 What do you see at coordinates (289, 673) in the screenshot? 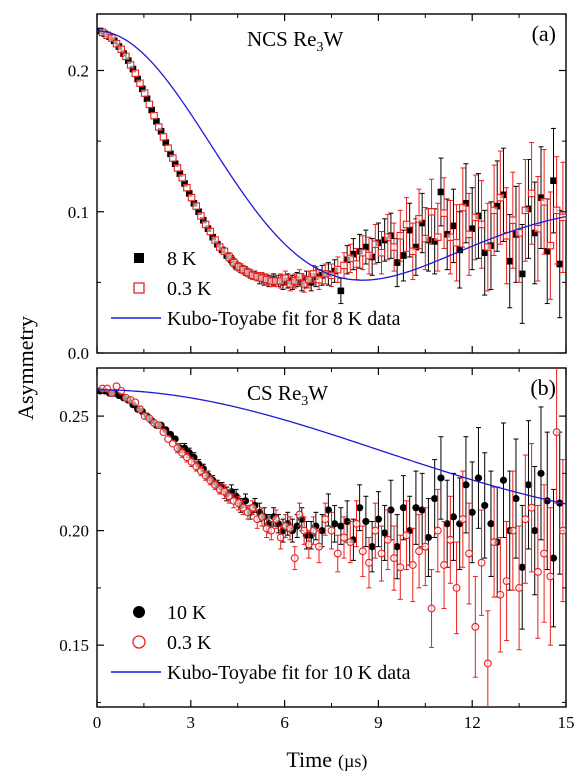
I see `legend-label: Kubo-Toyabe fit for 10 K data` at bounding box center [289, 673].